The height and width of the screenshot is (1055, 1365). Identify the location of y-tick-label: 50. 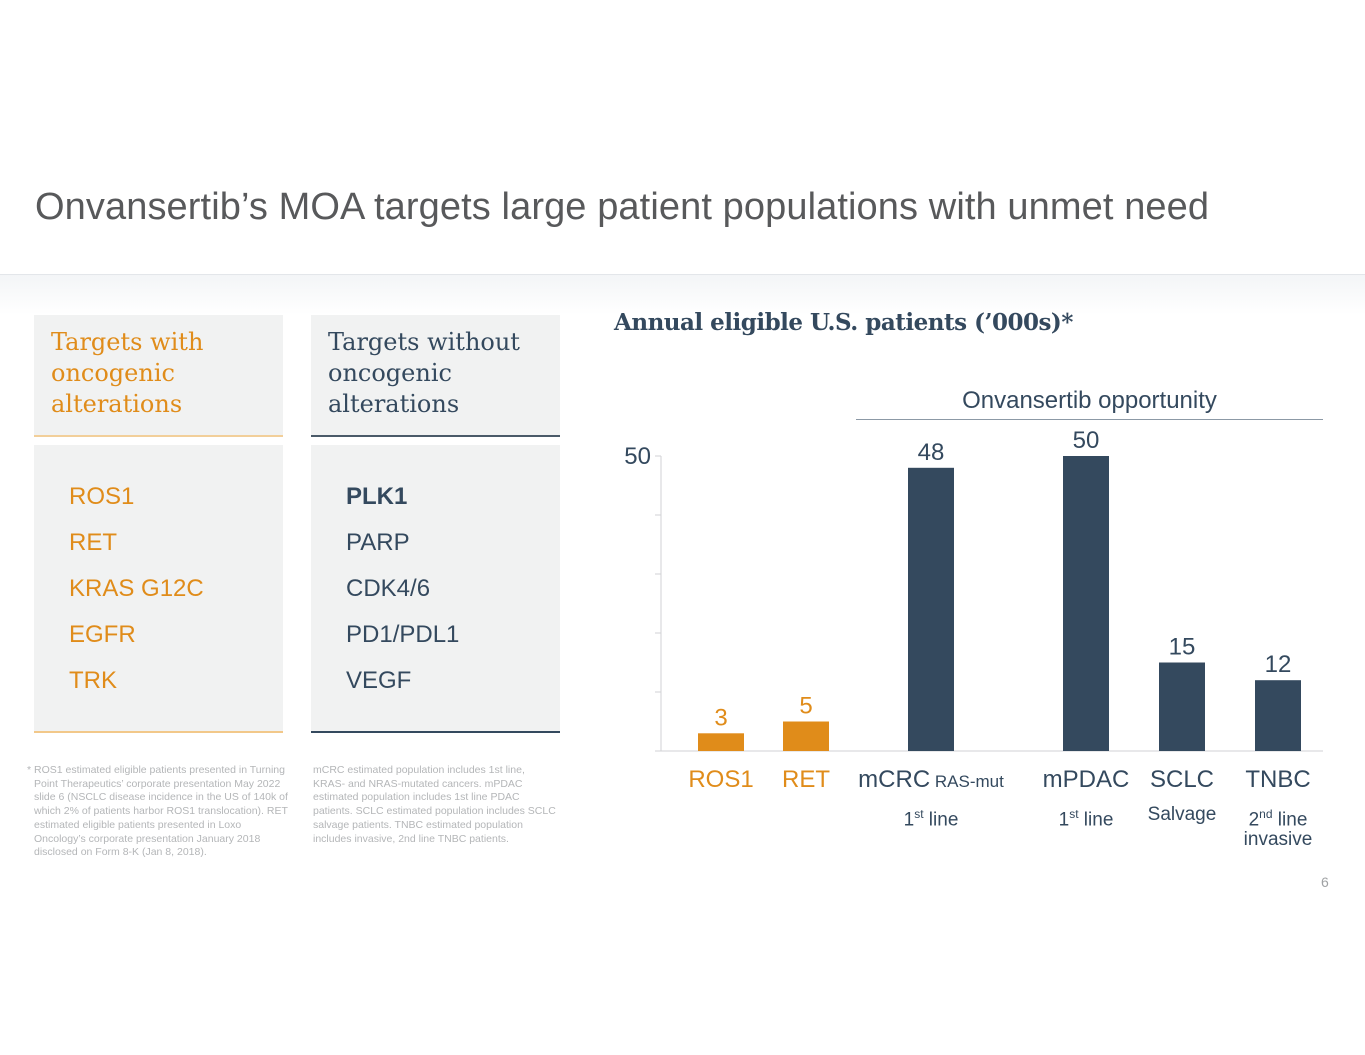
(637, 456).